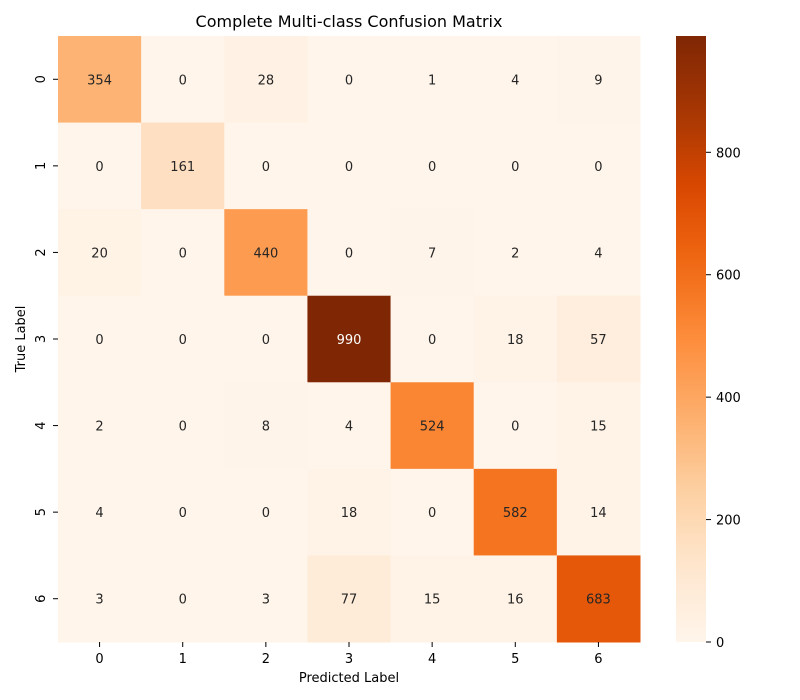 The width and height of the screenshot is (800, 700). What do you see at coordinates (691, 339) in the screenshot?
I see `colorbar` at bounding box center [691, 339].